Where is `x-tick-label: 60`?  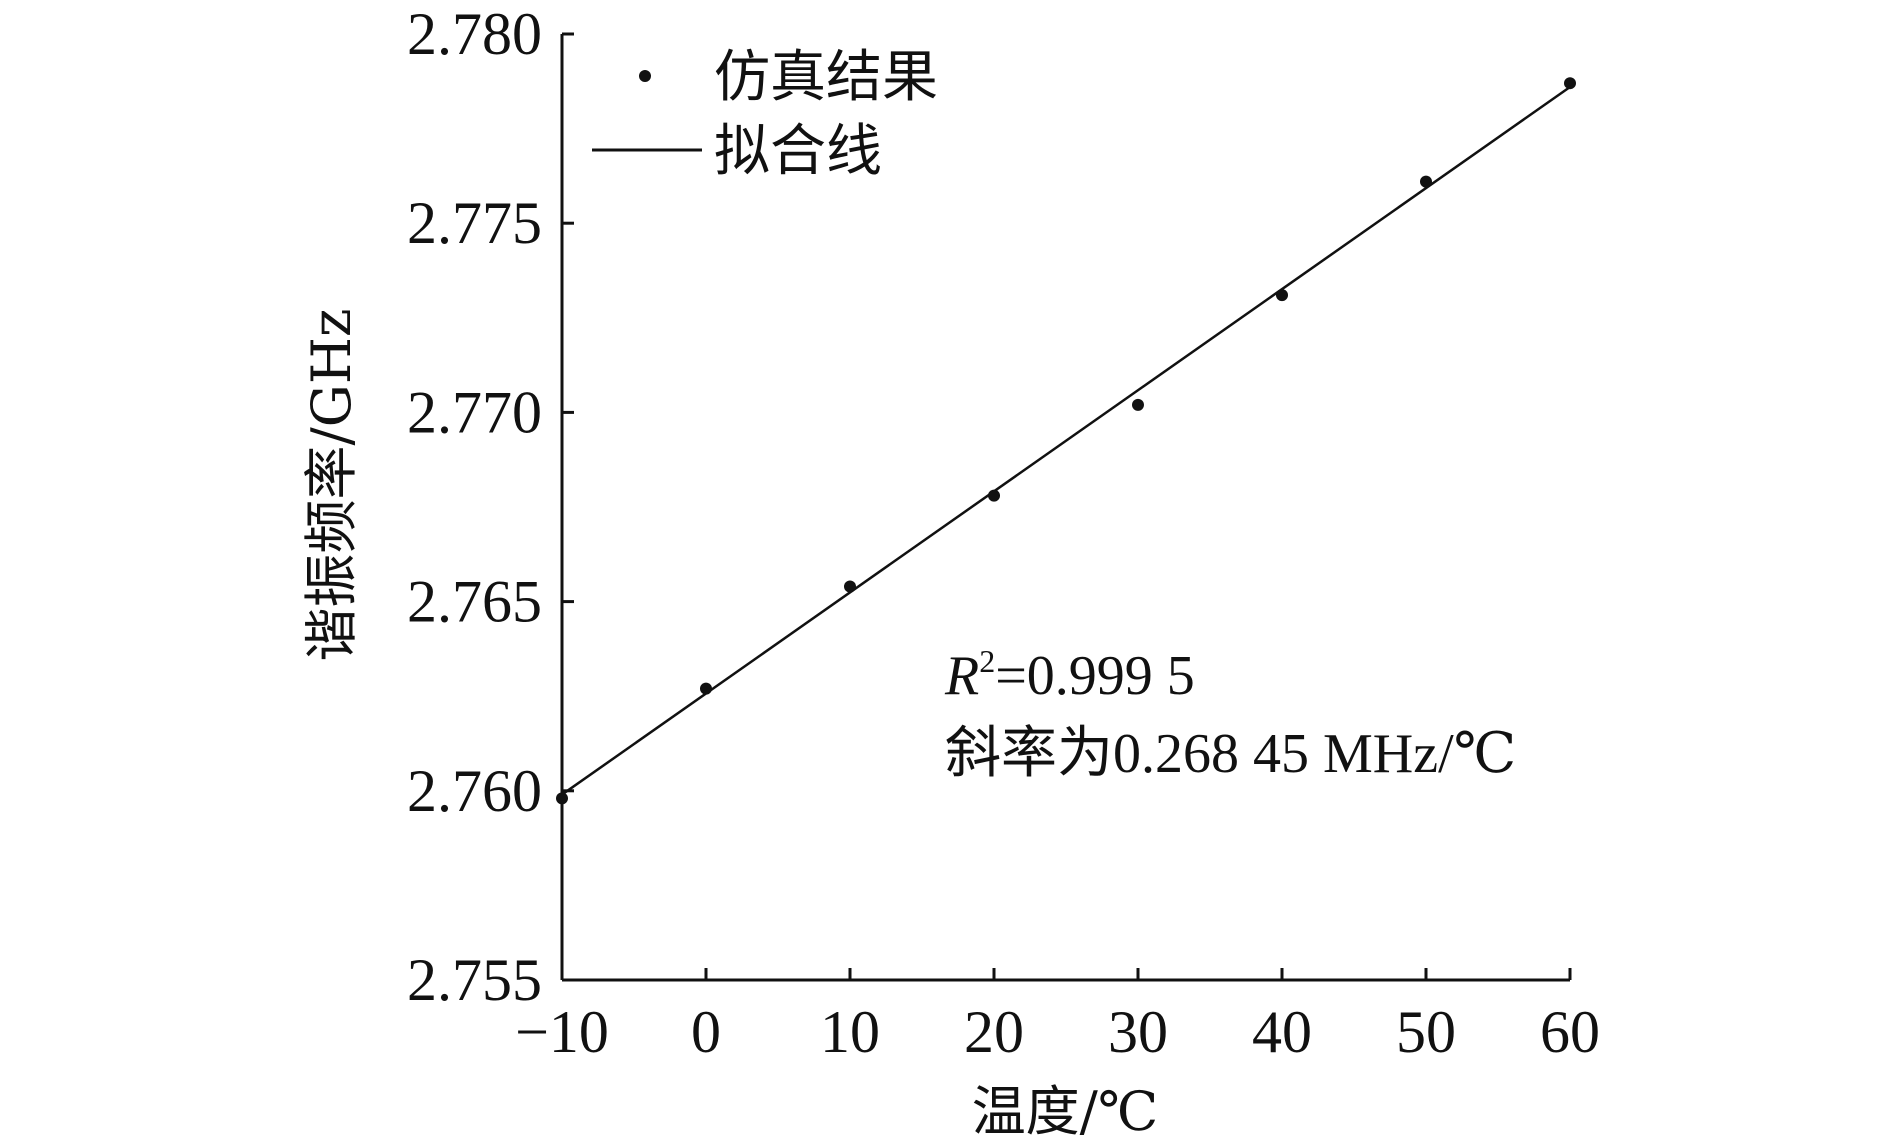 x-tick-label: 60 is located at coordinates (1570, 1032).